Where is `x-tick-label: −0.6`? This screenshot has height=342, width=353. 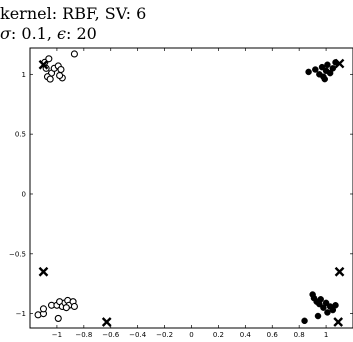
x-tick-label: −0.6 is located at coordinates (111, 335).